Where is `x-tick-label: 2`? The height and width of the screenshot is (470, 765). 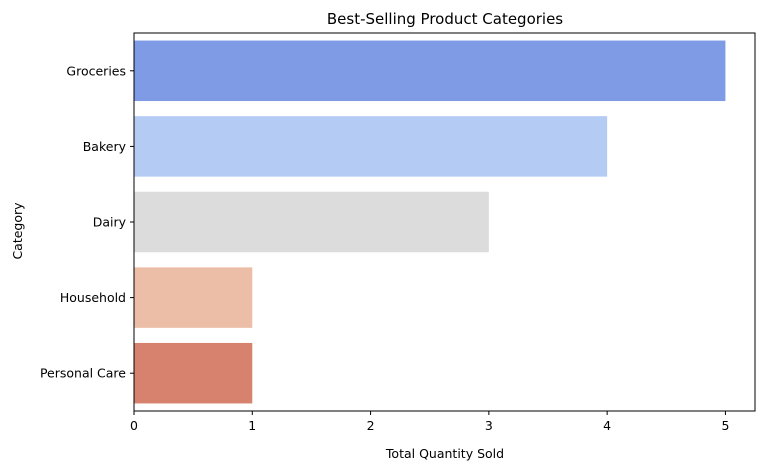 x-tick-label: 2 is located at coordinates (371, 425).